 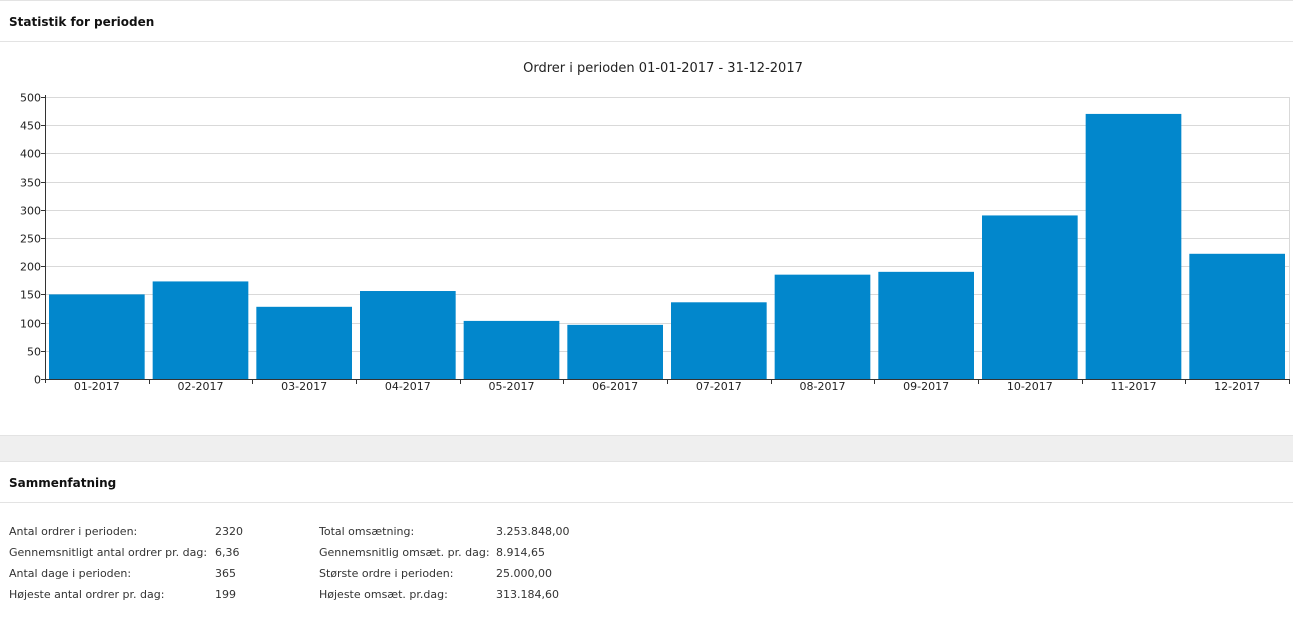 I want to click on y-tick-label: 450, so click(x=30, y=126).